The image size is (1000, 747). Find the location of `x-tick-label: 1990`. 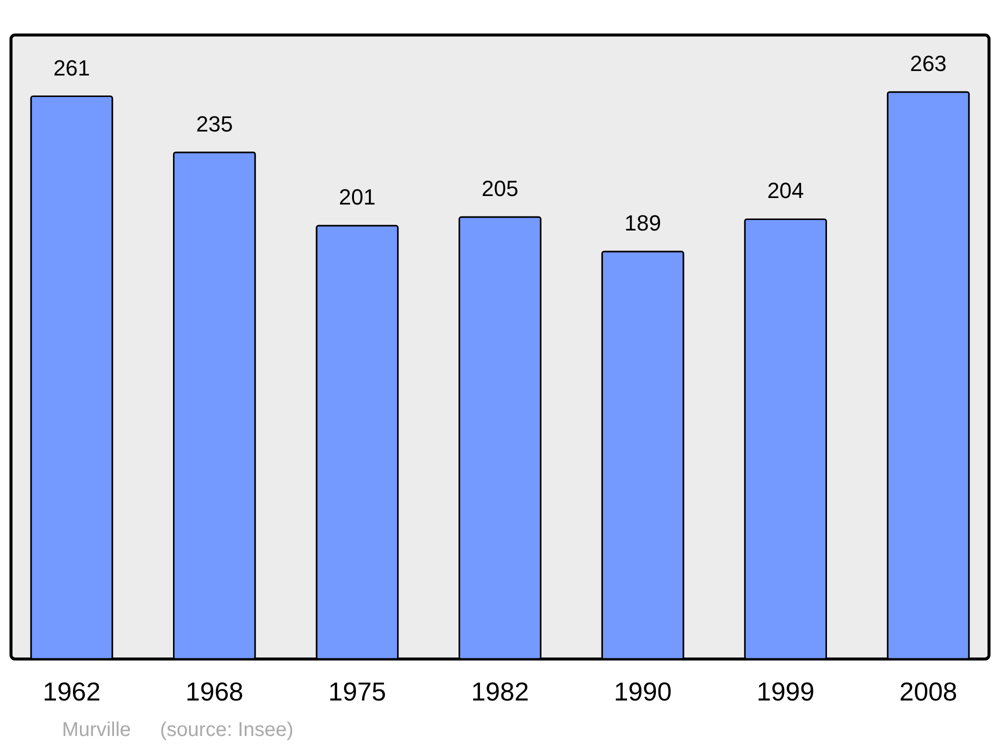

x-tick-label: 1990 is located at coordinates (643, 691).